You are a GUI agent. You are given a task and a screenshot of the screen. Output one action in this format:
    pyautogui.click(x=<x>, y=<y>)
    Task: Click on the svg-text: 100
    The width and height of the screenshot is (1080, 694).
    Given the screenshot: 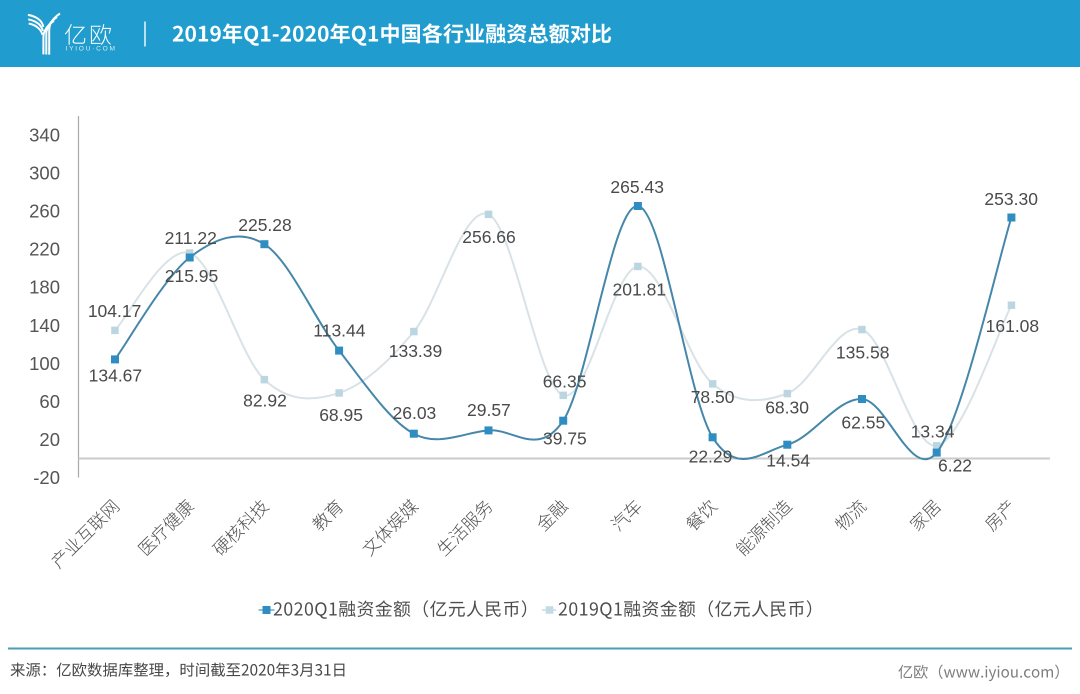 What is the action you would take?
    pyautogui.click(x=44, y=363)
    